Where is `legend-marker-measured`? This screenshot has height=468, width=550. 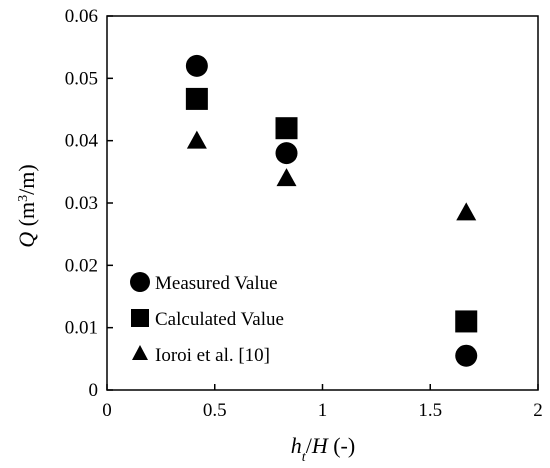
legend-marker-measured is located at coordinates (140, 282).